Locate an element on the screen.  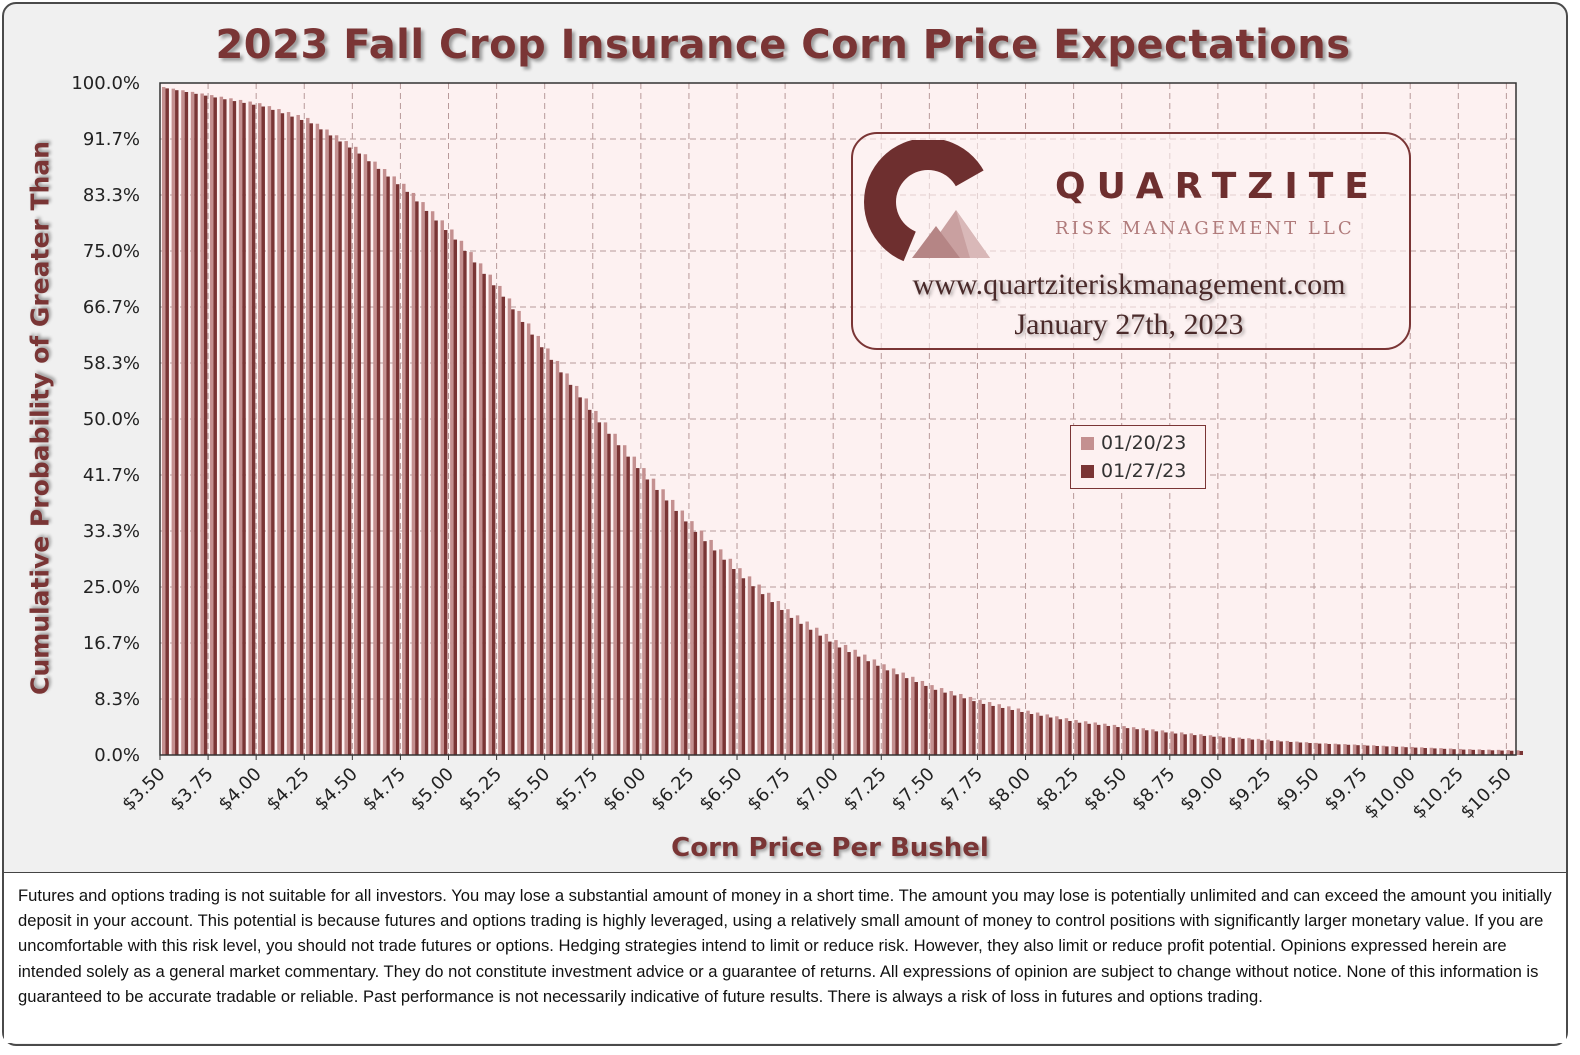
y-tick-label: 0.0% is located at coordinates (117, 755).